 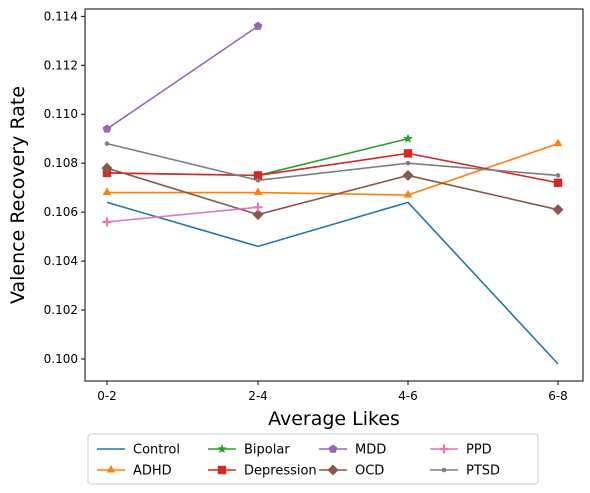 What do you see at coordinates (351, 471) in the screenshot?
I see `legend-item-ocd: OCD` at bounding box center [351, 471].